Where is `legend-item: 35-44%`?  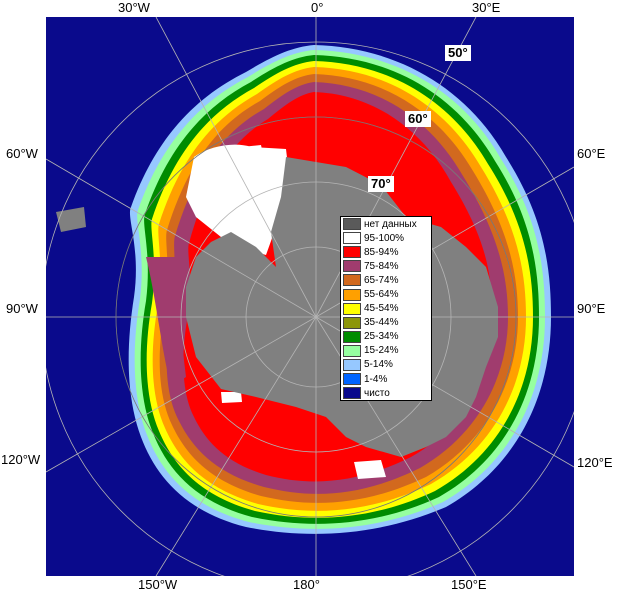
legend-item: 35-44% is located at coordinates (386, 323).